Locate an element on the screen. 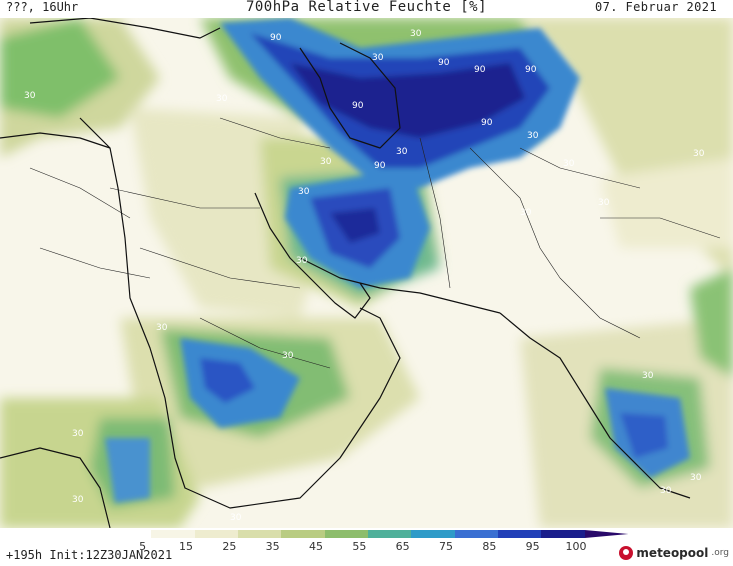  legend-tick-label: 75 is located at coordinates (446, 546).